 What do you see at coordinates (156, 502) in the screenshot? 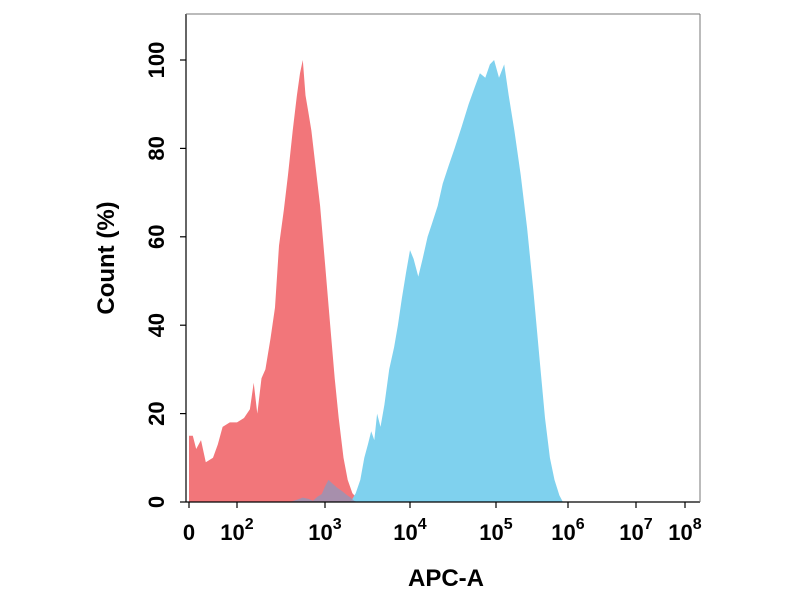
I see `y-tick-label: 0` at bounding box center [156, 502].